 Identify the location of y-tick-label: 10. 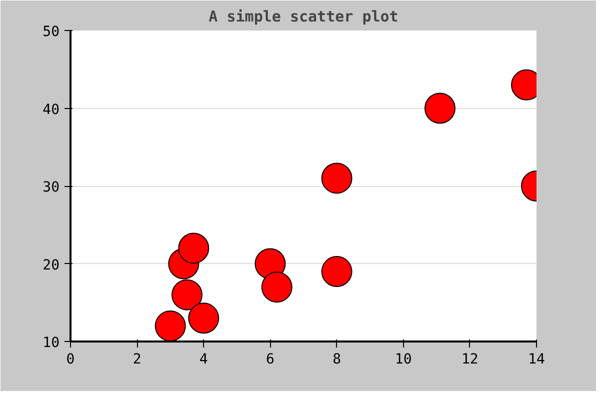
(51, 343).